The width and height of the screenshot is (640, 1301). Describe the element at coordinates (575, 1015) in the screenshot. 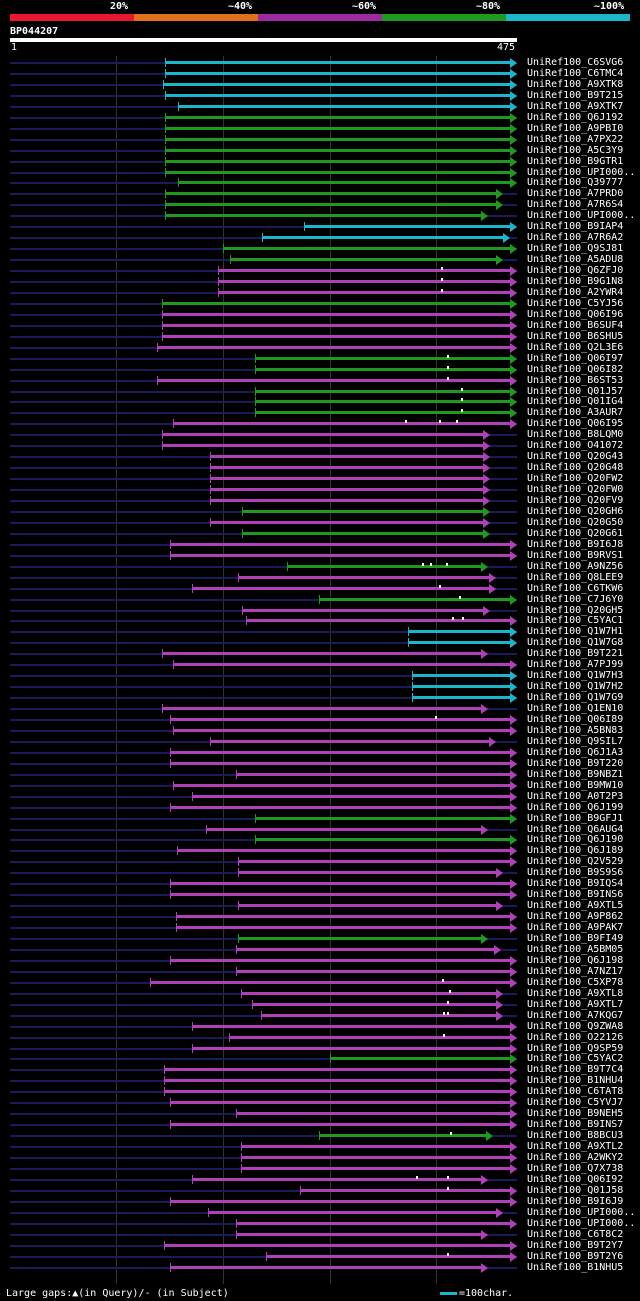

I see `hit-label: UniRef100_A7KQG7` at that location.